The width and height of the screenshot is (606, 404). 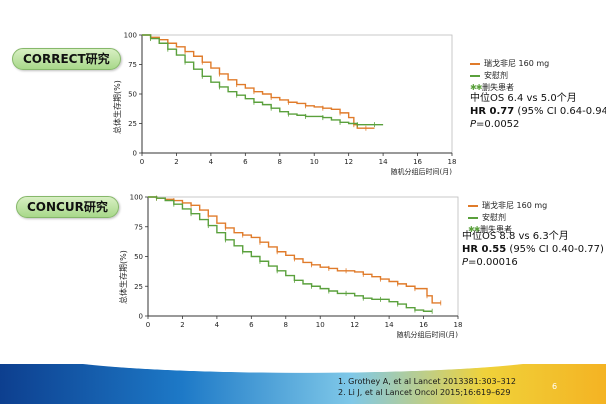 I want to click on median-os-concur: 中位OS 8.8 vs 6.3个月, so click(x=515, y=236).